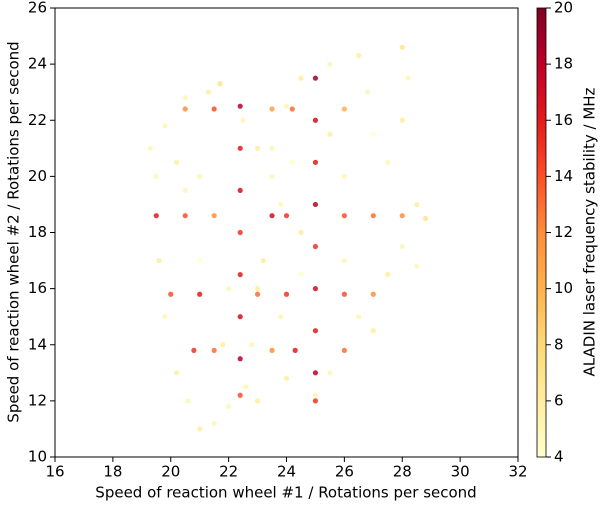 The height and width of the screenshot is (505, 600). Describe the element at coordinates (286, 472) in the screenshot. I see `x-tick-label: 24` at that location.